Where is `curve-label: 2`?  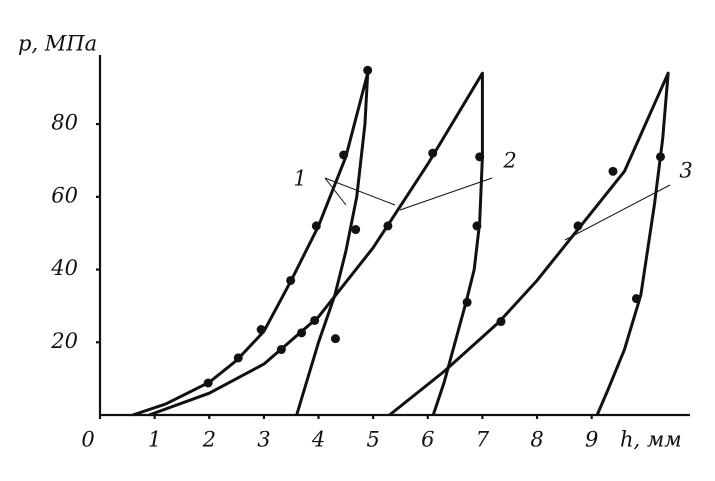 curve-label: 2 is located at coordinates (509, 161).